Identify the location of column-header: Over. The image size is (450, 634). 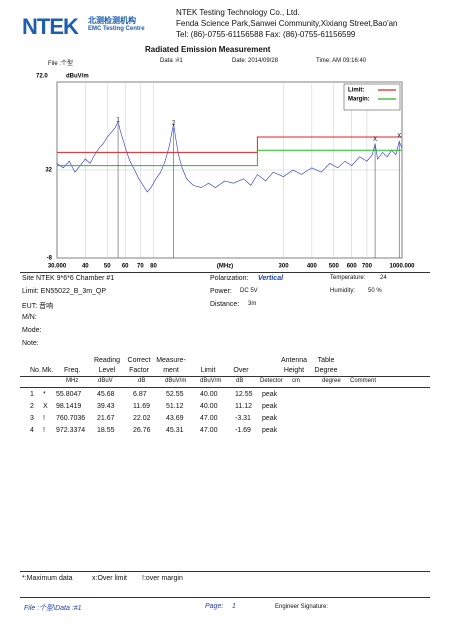
(241, 370).